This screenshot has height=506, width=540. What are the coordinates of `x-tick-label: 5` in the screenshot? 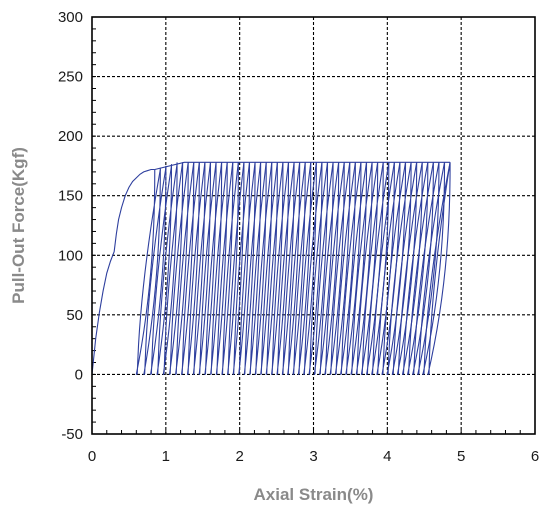 It's located at (461, 456).